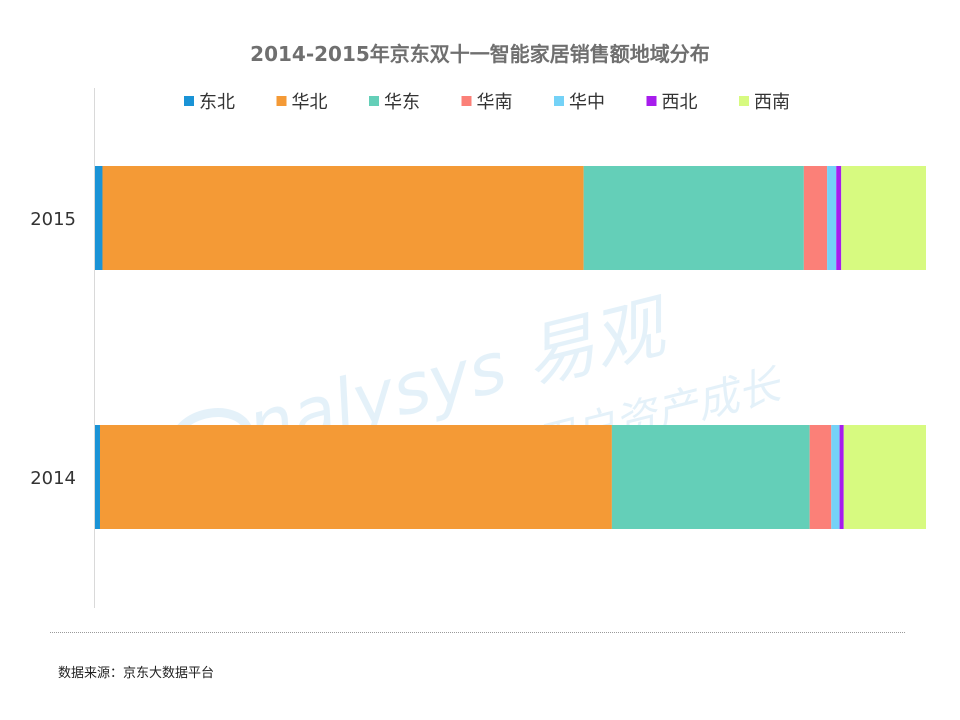 This screenshot has width=960, height=720. Describe the element at coordinates (310, 102) in the screenshot. I see `legend-label: 华北` at that location.